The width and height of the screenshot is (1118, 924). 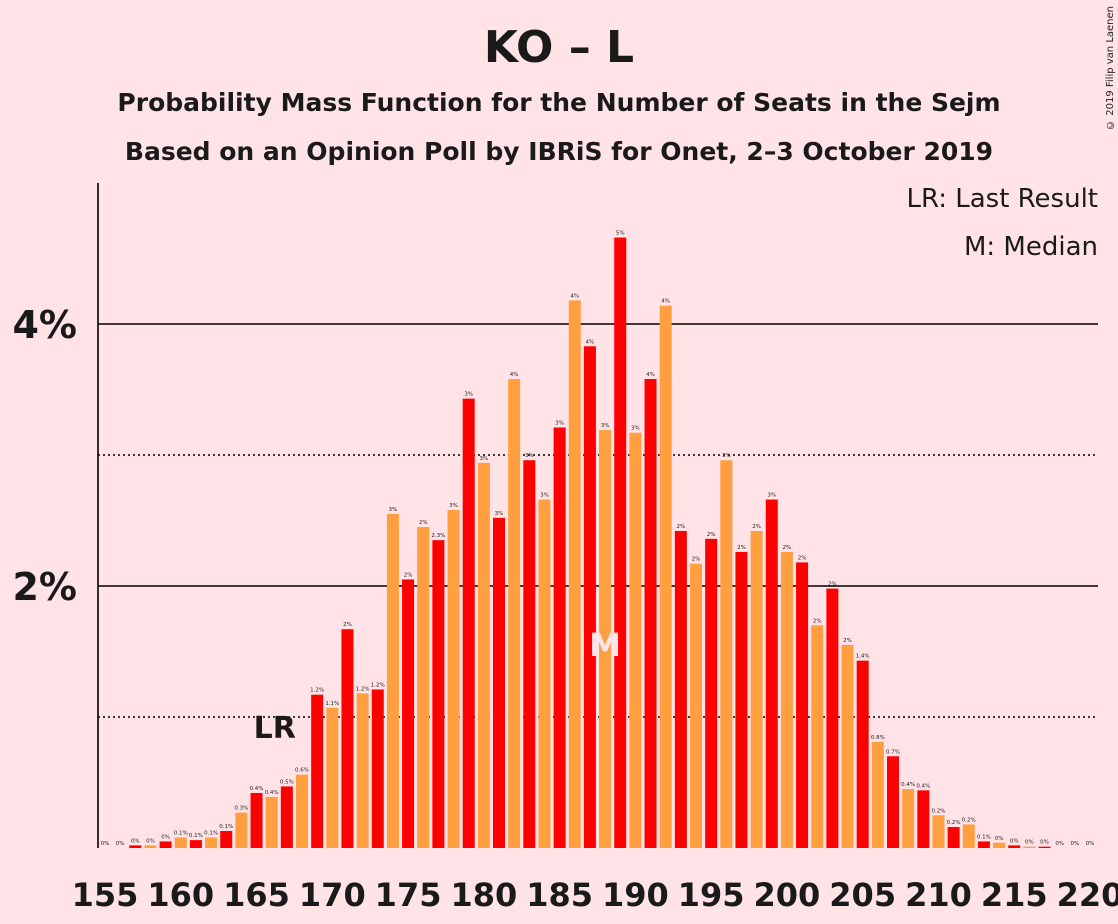 What do you see at coordinates (272, 793) in the screenshot?
I see `data-label: 0.4%` at bounding box center [272, 793].